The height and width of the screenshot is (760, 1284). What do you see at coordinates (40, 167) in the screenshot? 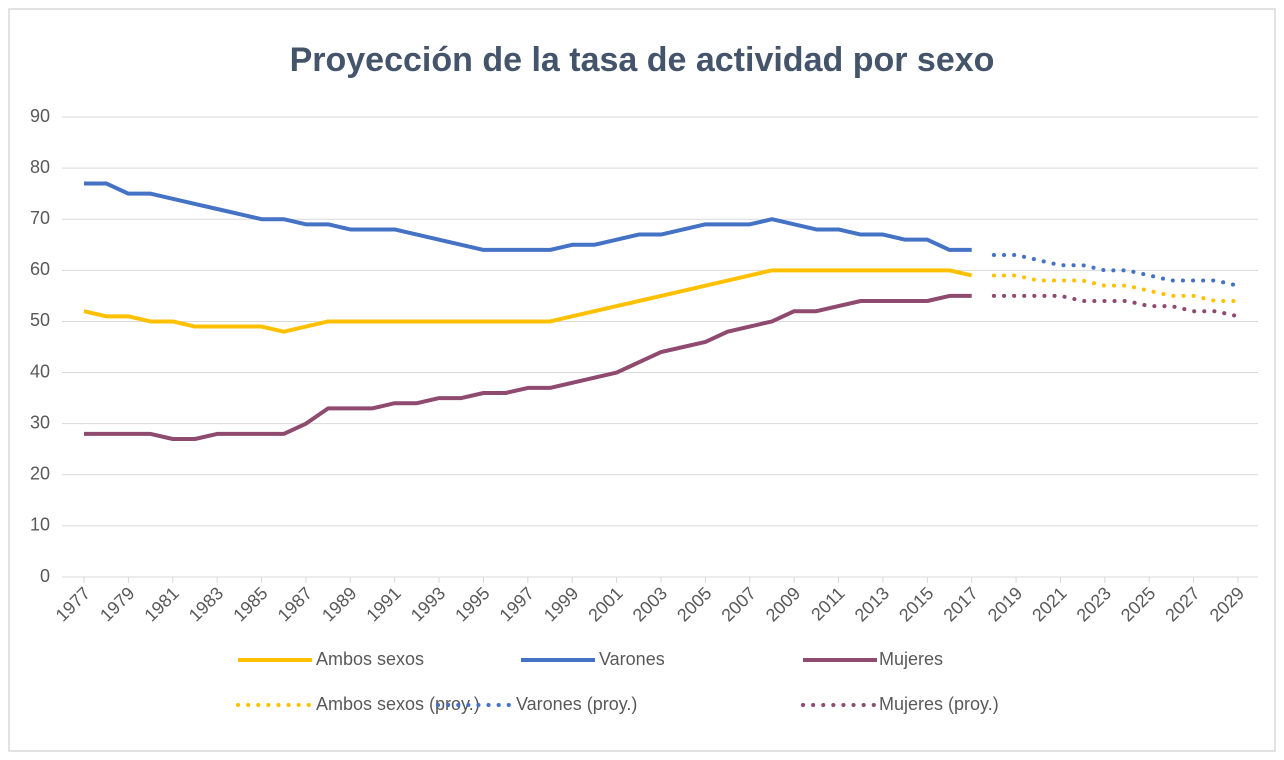
I see `y-tick-label: 80` at bounding box center [40, 167].